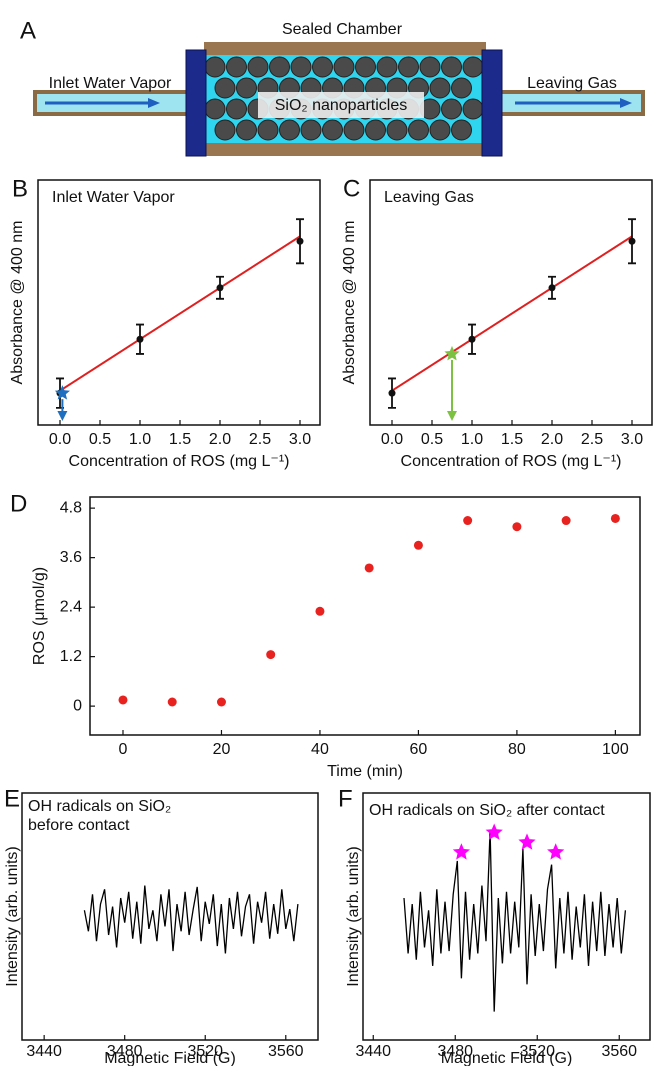 Image resolution: width=655 pixels, height=1066 pixels. What do you see at coordinates (572, 83) in the screenshot?
I see `outlet-label: Leaving Gas` at bounding box center [572, 83].